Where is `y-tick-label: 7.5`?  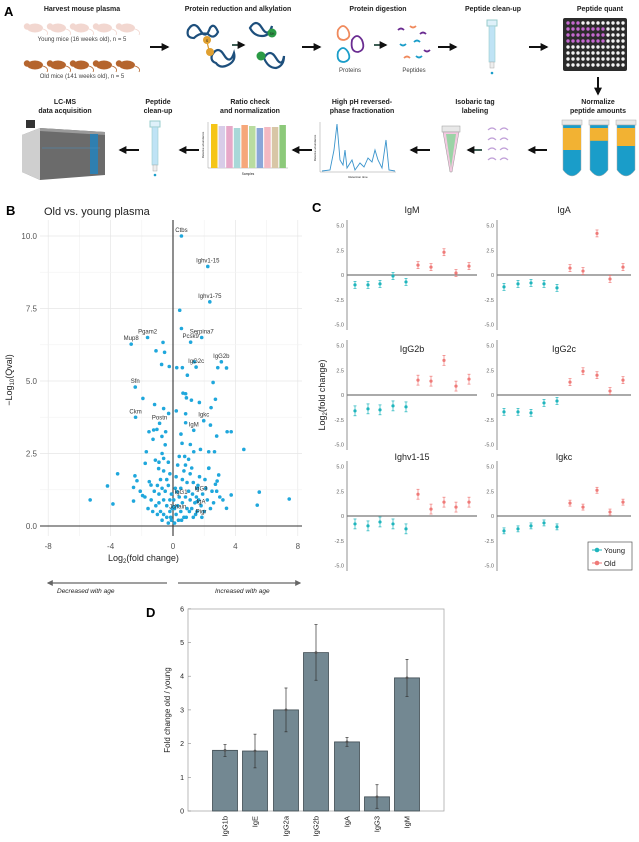 y-tick-label: 7.5 is located at coordinates (32, 309).